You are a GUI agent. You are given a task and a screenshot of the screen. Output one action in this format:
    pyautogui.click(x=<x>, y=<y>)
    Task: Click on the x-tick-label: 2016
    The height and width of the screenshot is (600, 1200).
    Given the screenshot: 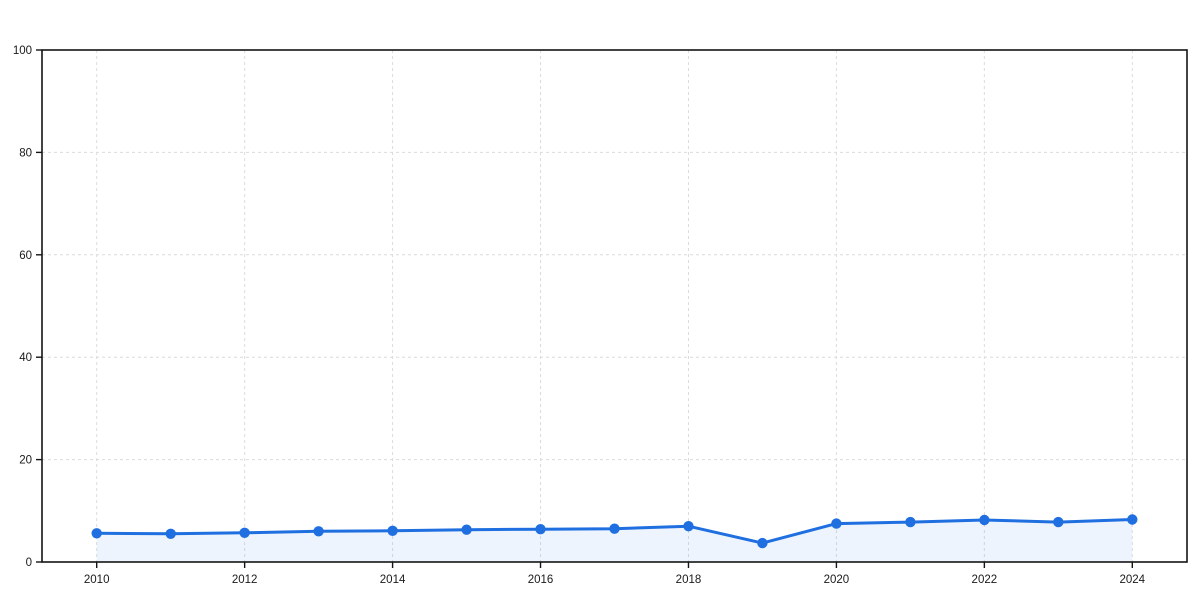 What is the action you would take?
    pyautogui.click(x=541, y=580)
    